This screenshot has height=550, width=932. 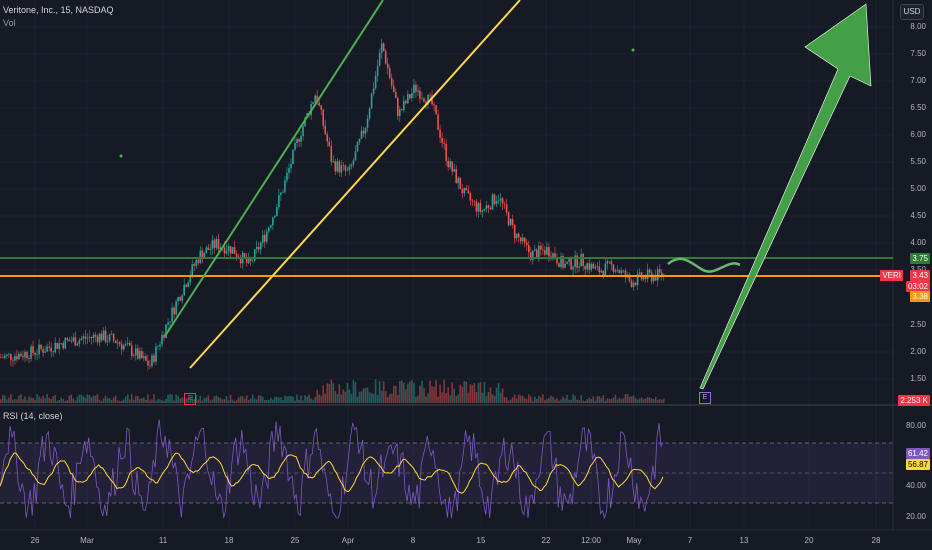 I want to click on time-axis-tick: 8, so click(x=413, y=540).